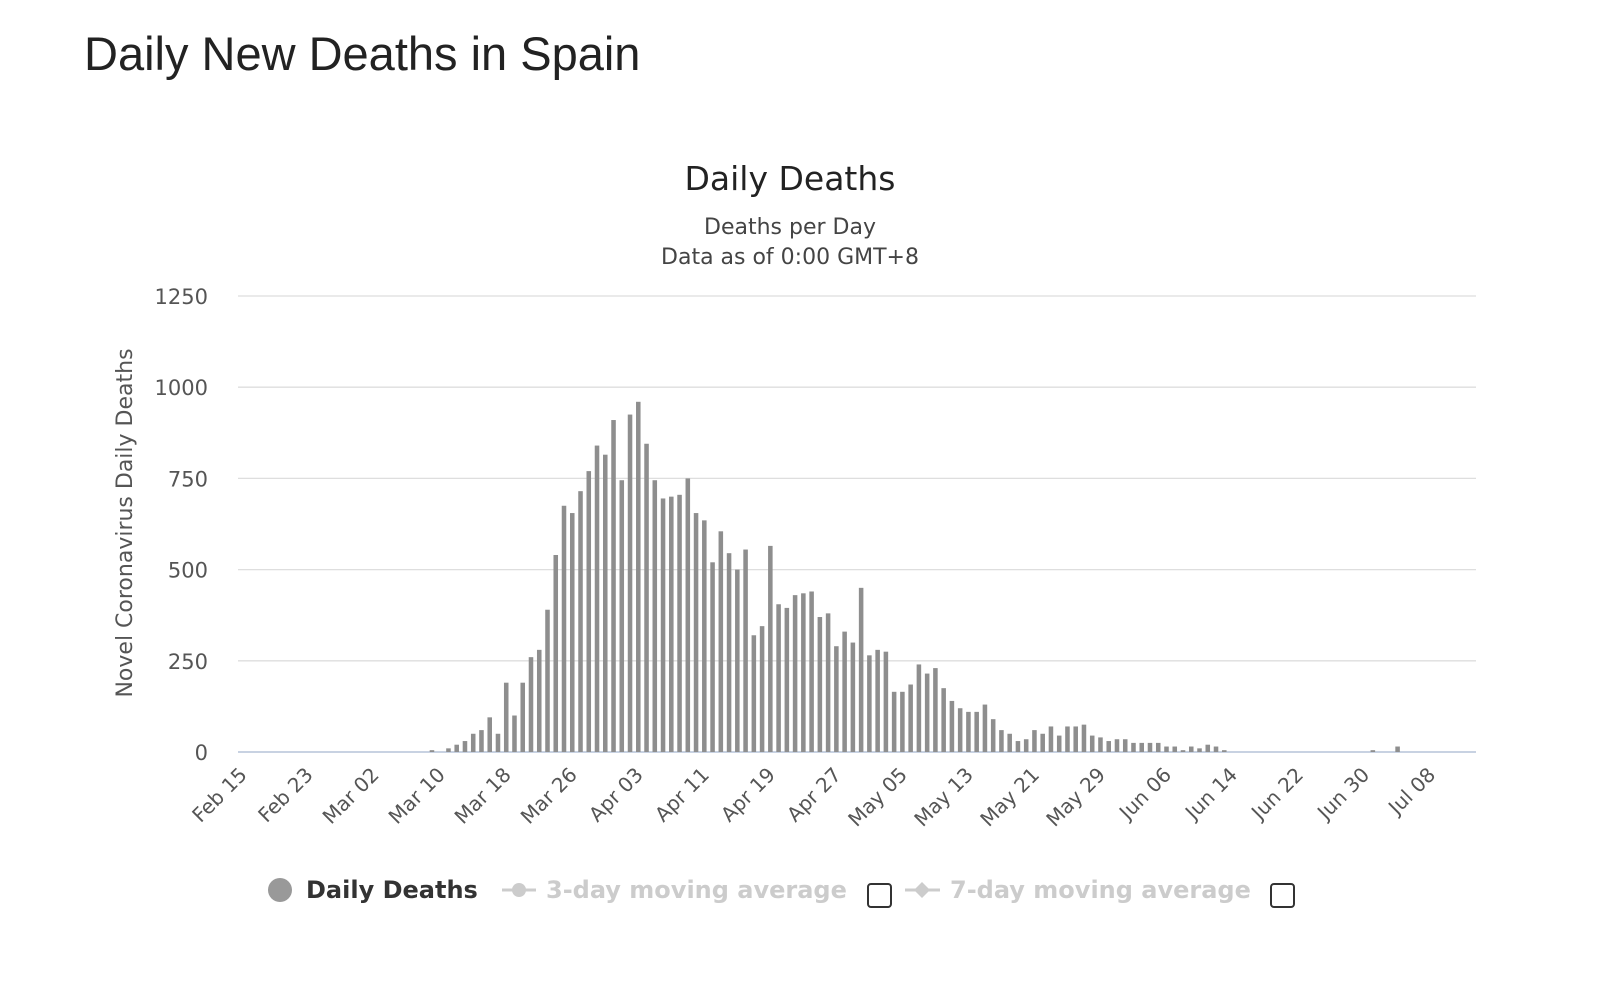 The height and width of the screenshot is (1008, 1600). What do you see at coordinates (879, 895) in the screenshot?
I see `3-day-average-checkbox` at bounding box center [879, 895].